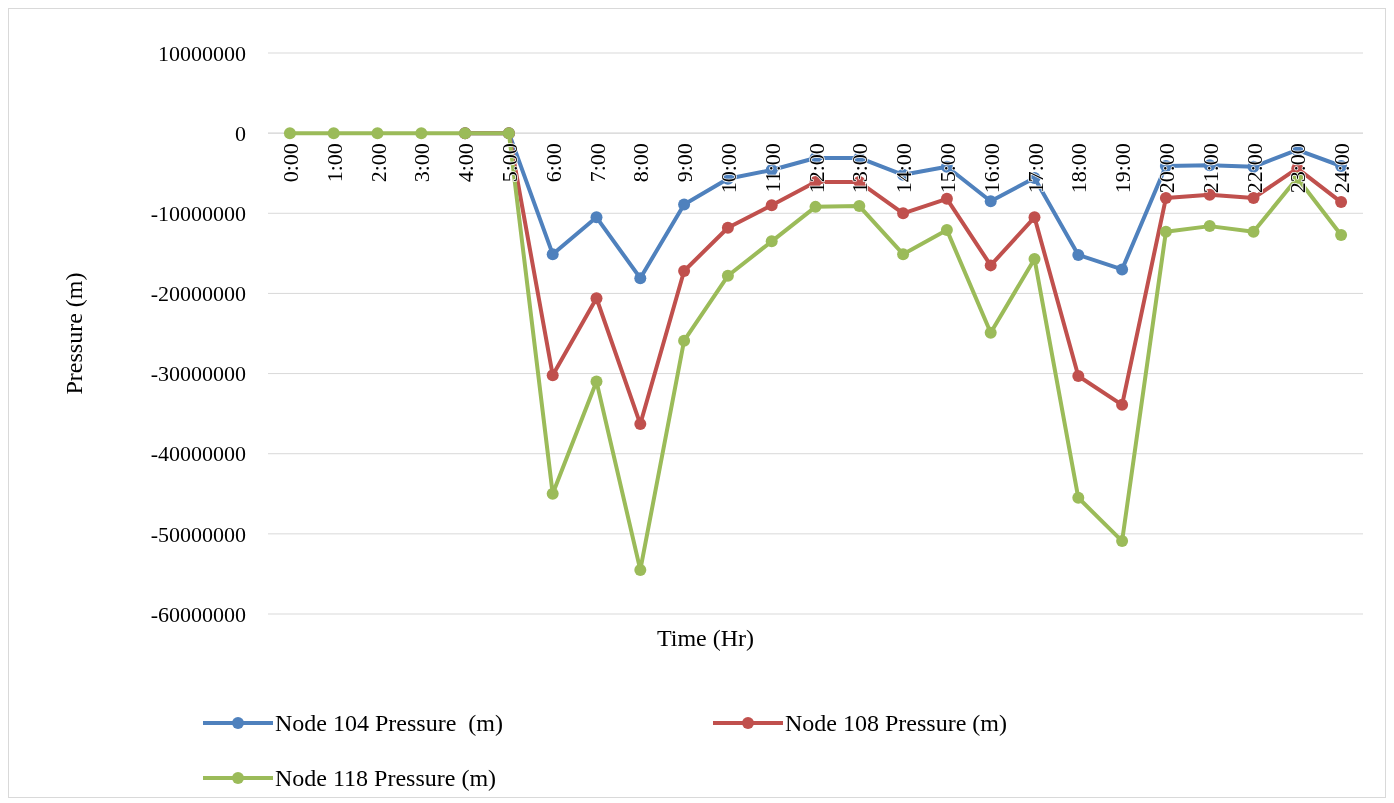 The height and width of the screenshot is (803, 1394). I want to click on y-tick-label: -50000000, so click(198, 534).